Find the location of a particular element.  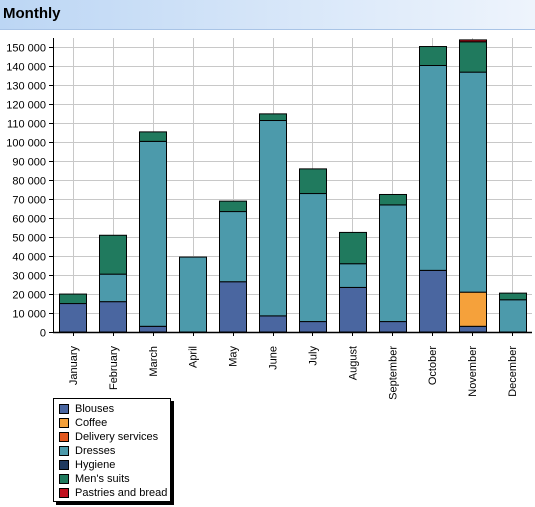

legend-label: Pastries and bread is located at coordinates (121, 493).